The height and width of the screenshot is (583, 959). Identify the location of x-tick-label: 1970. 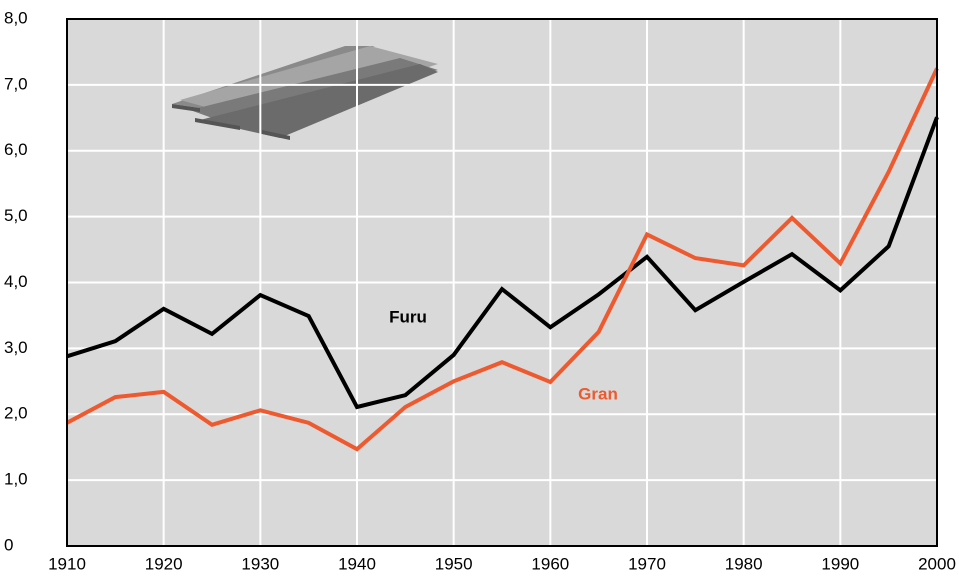
(647, 563).